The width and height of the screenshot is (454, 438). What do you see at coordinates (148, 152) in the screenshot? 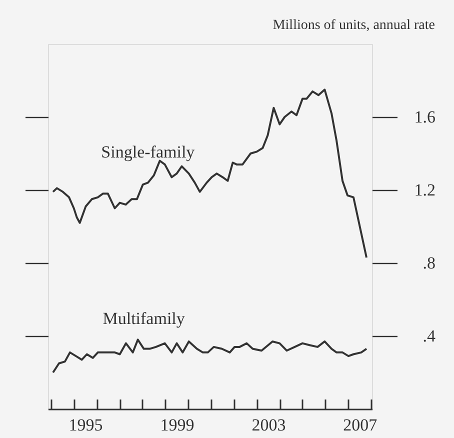
I see `series-label: Single-family` at bounding box center [148, 152].